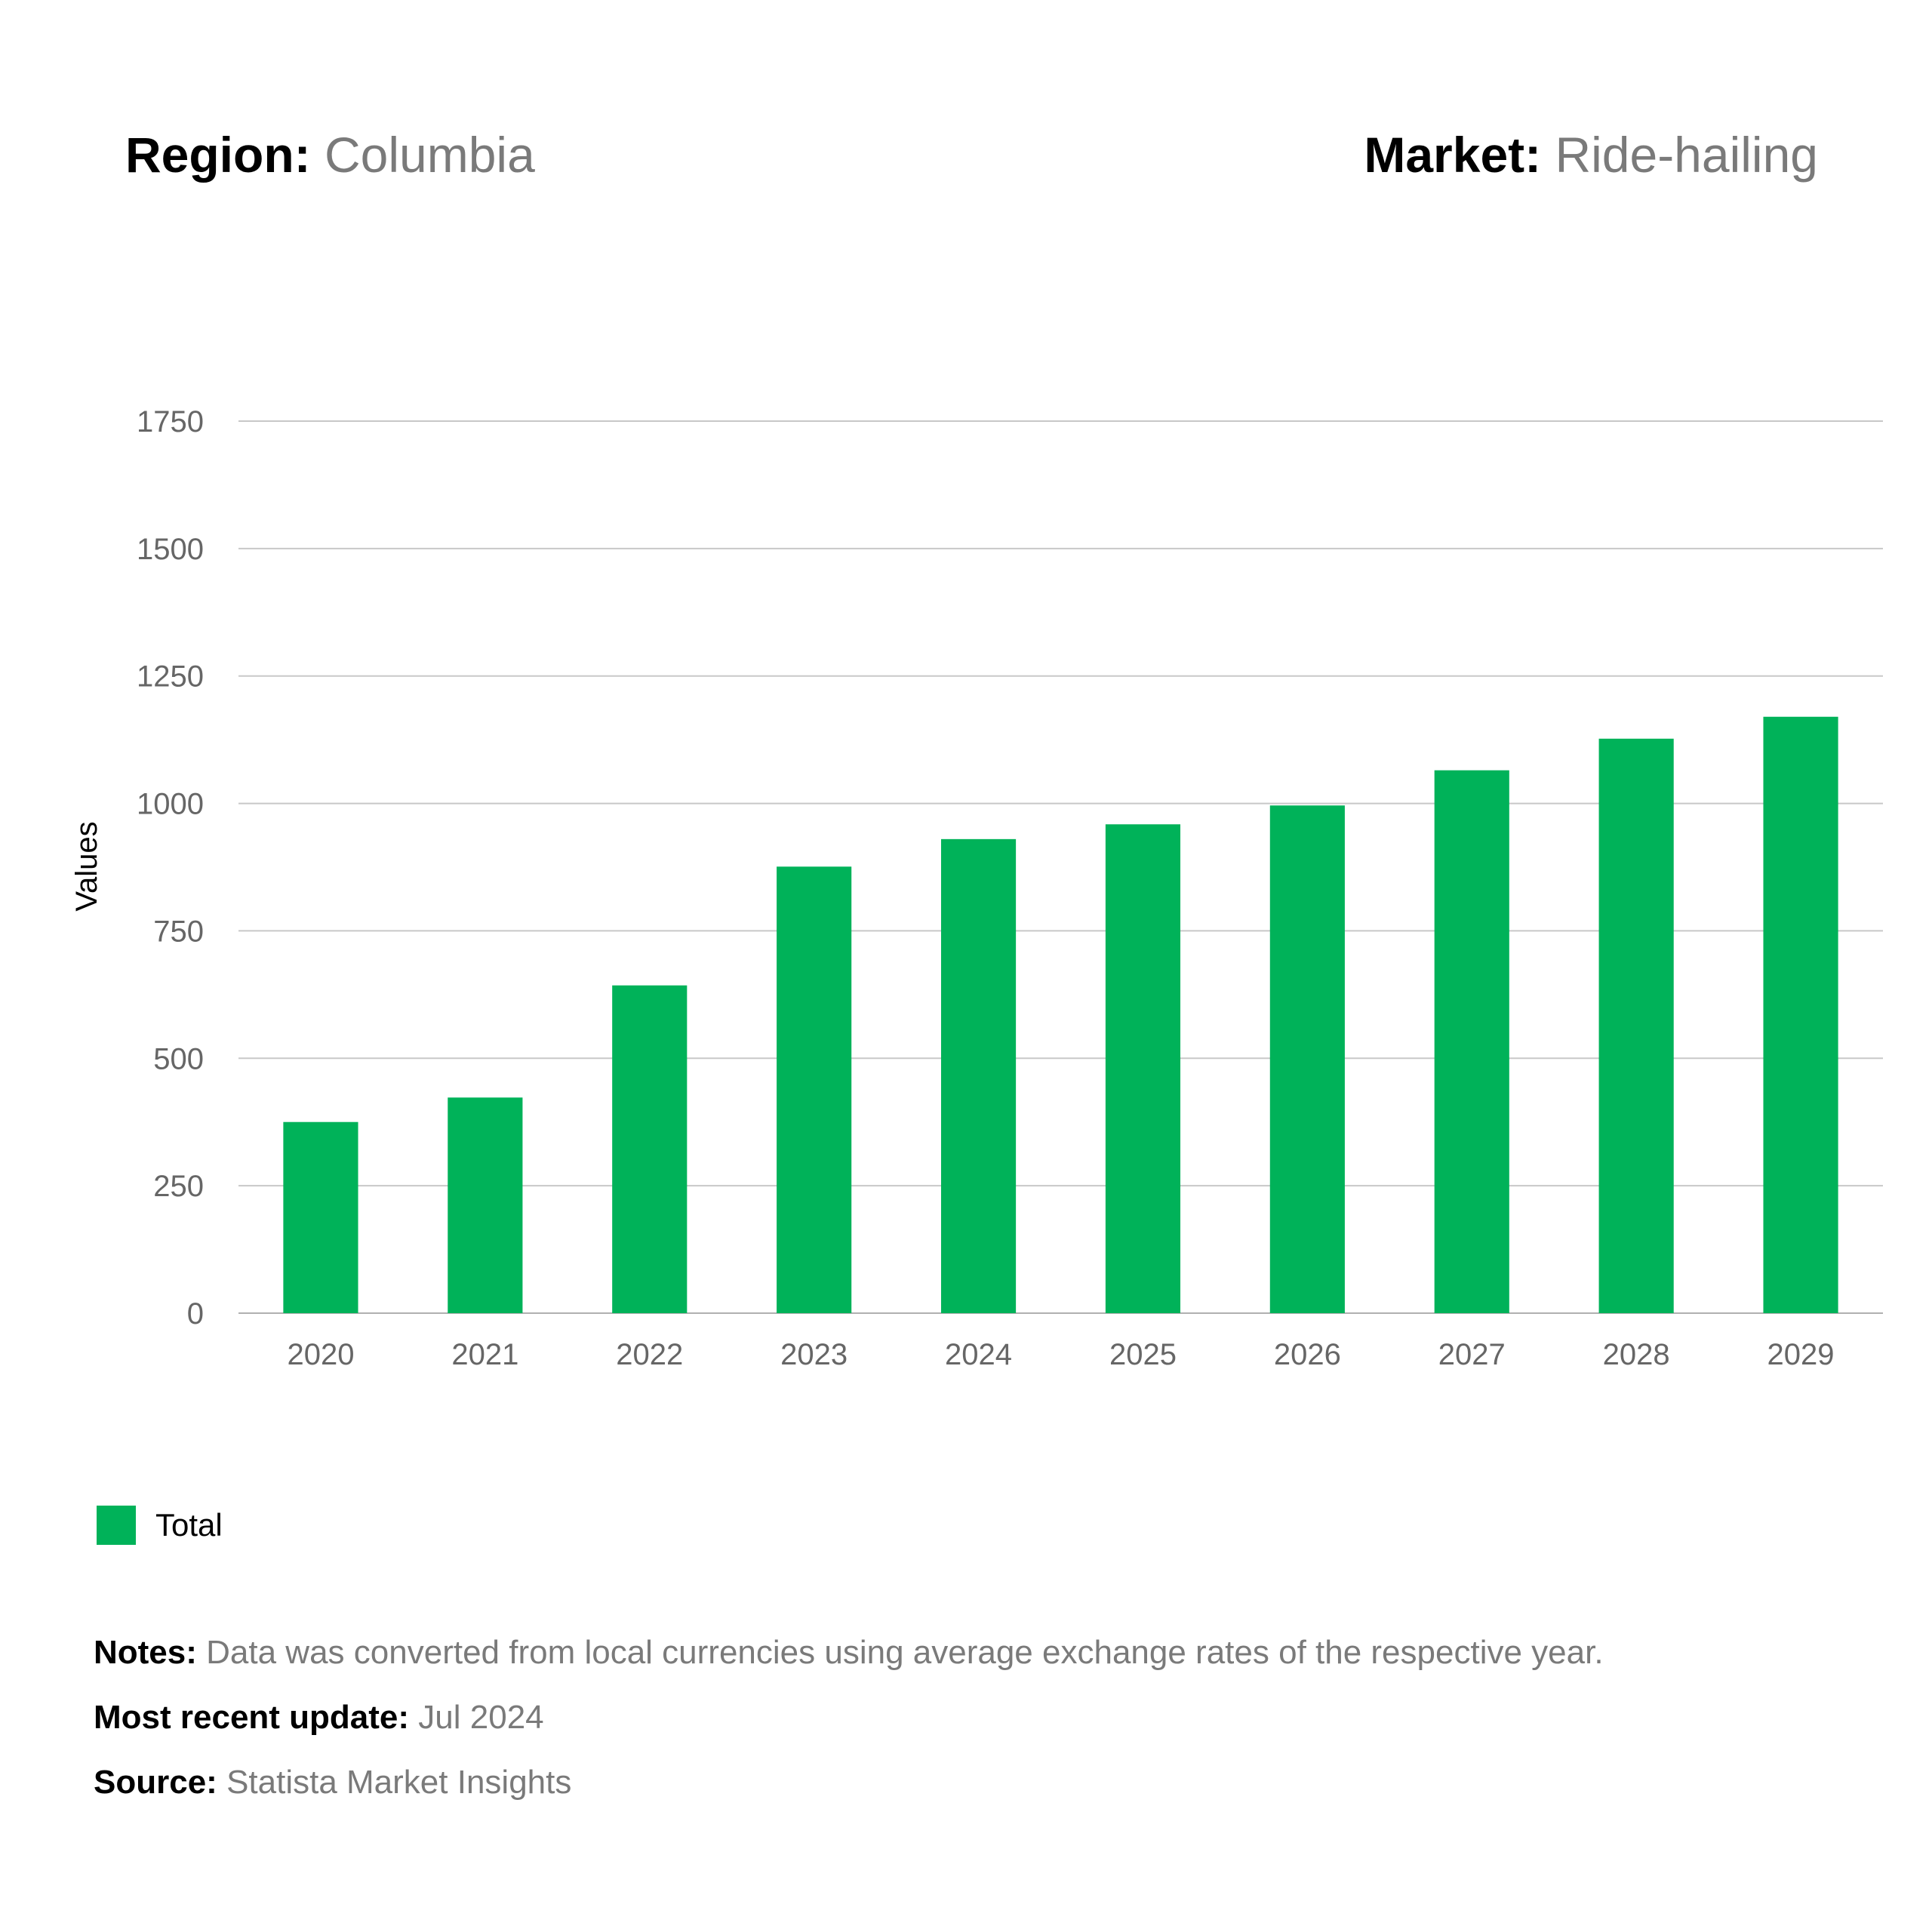 The width and height of the screenshot is (1932, 1932). I want to click on y-tick-label: 0, so click(195, 1314).